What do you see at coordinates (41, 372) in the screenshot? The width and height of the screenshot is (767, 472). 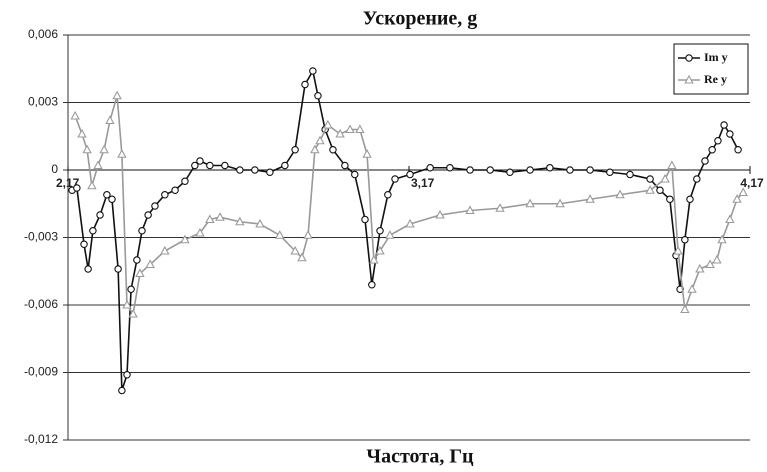 I see `y-tick-label: -0,009` at bounding box center [41, 372].